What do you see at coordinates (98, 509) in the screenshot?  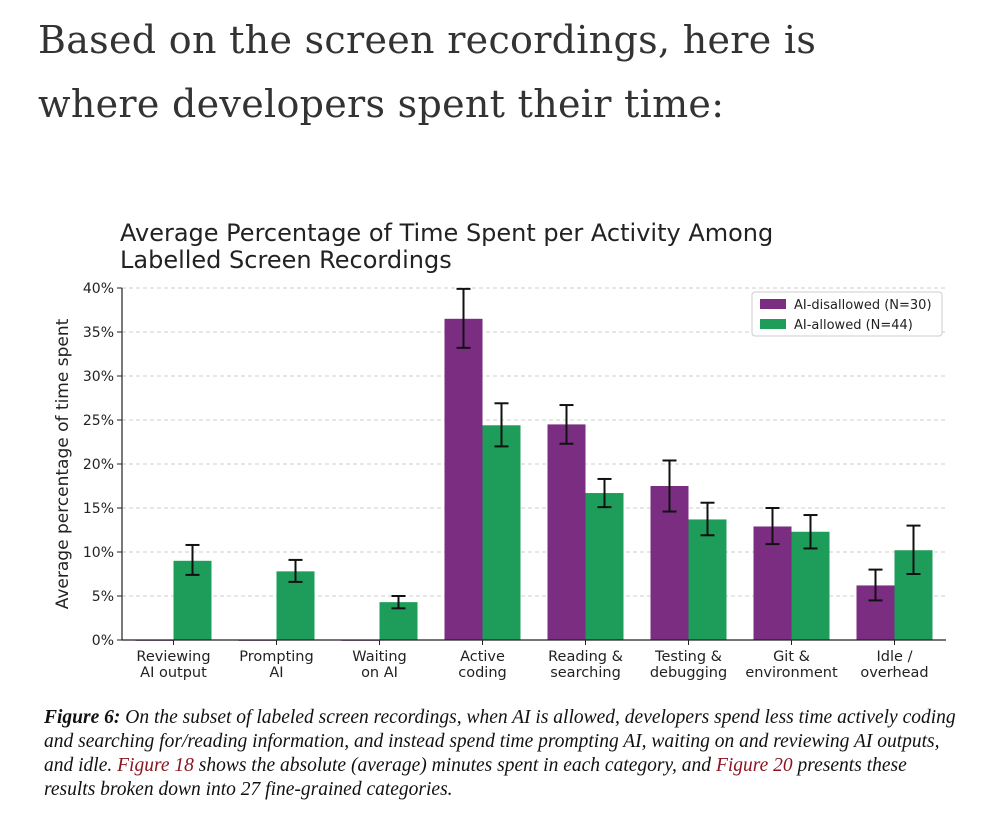 I see `y-tick-label: 15%` at bounding box center [98, 509].